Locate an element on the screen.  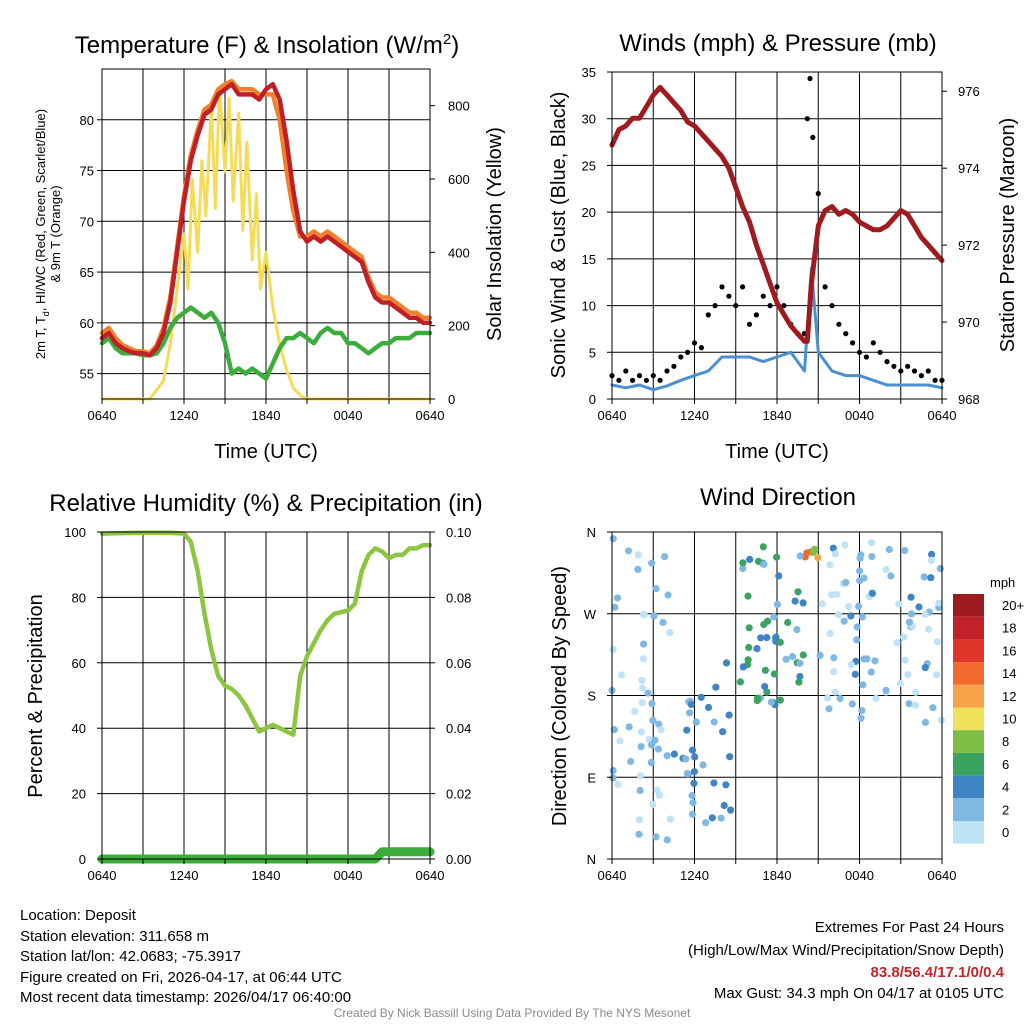
legend-label: 4 is located at coordinates (1005, 787).